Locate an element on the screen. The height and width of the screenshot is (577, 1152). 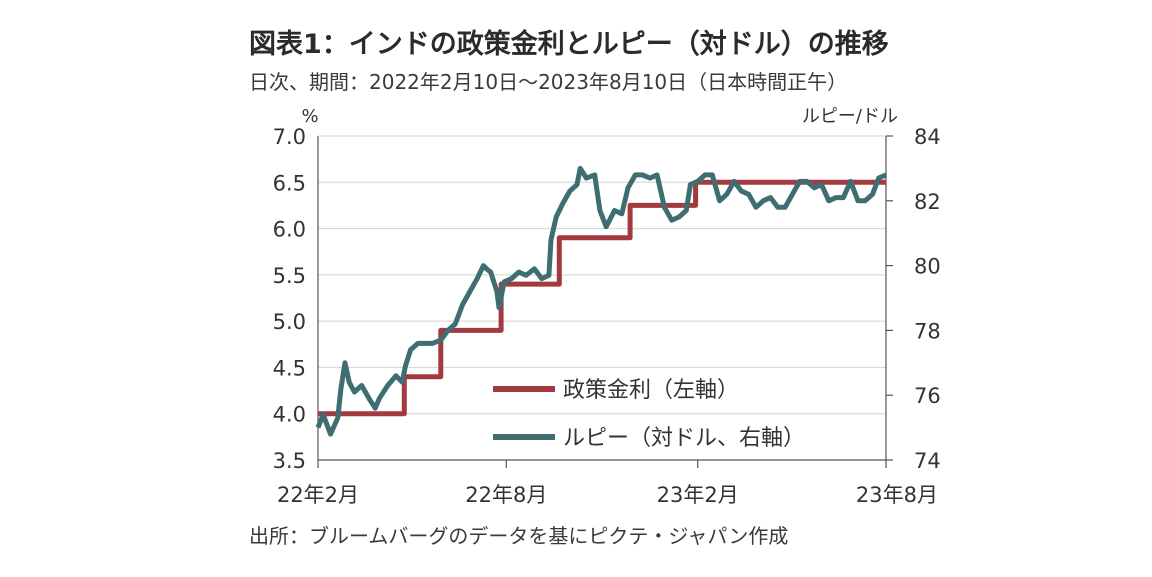
chart-subtitle: 日次、期間：2022年2月10日～2023年8月10日（日本時間正午） is located at coordinates (548, 82).